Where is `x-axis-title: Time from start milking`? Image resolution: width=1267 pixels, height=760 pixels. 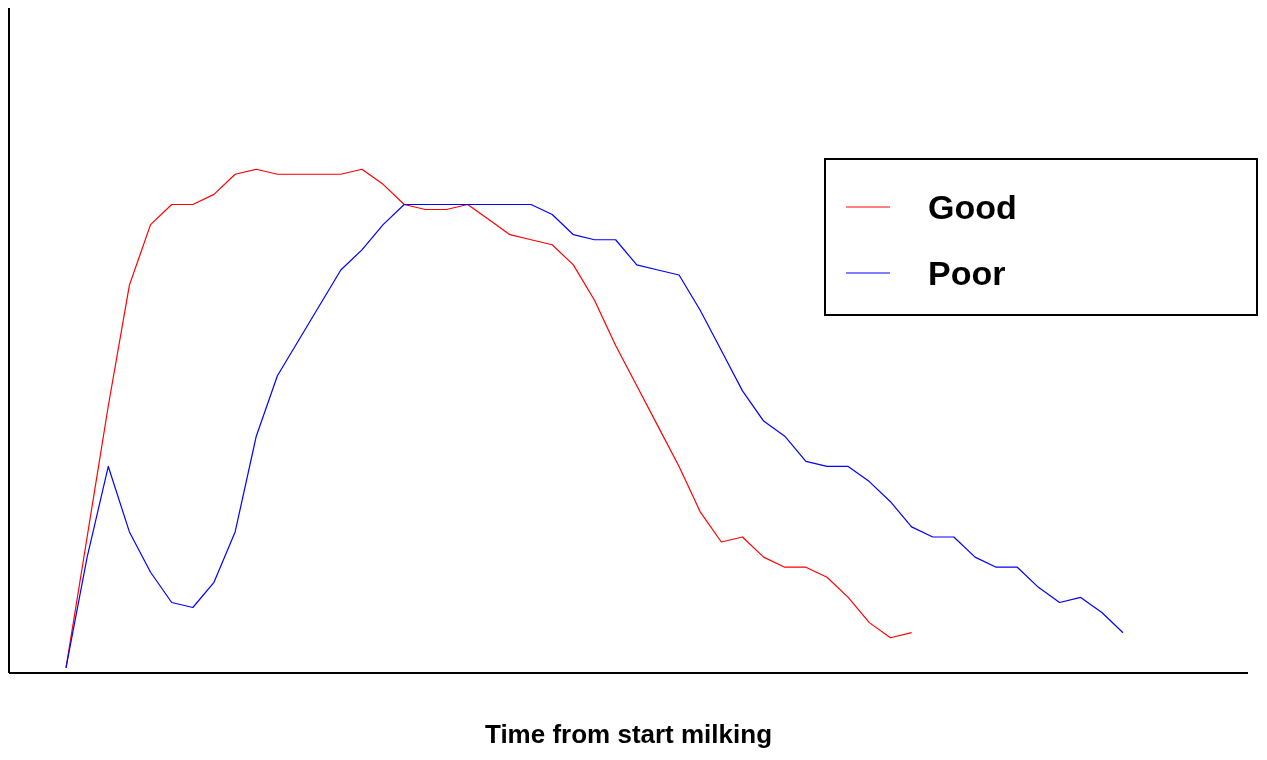 x-axis-title: Time from start milking is located at coordinates (628, 734).